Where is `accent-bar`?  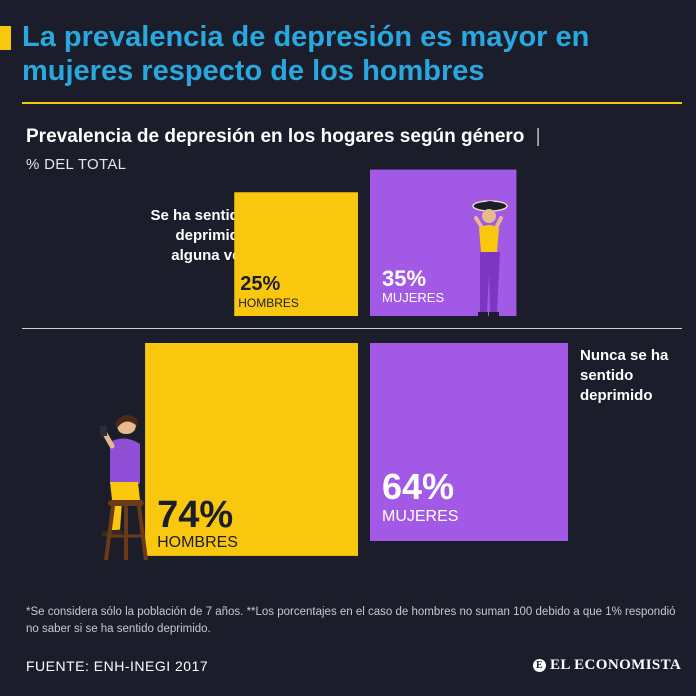
accent-bar is located at coordinates (5, 38).